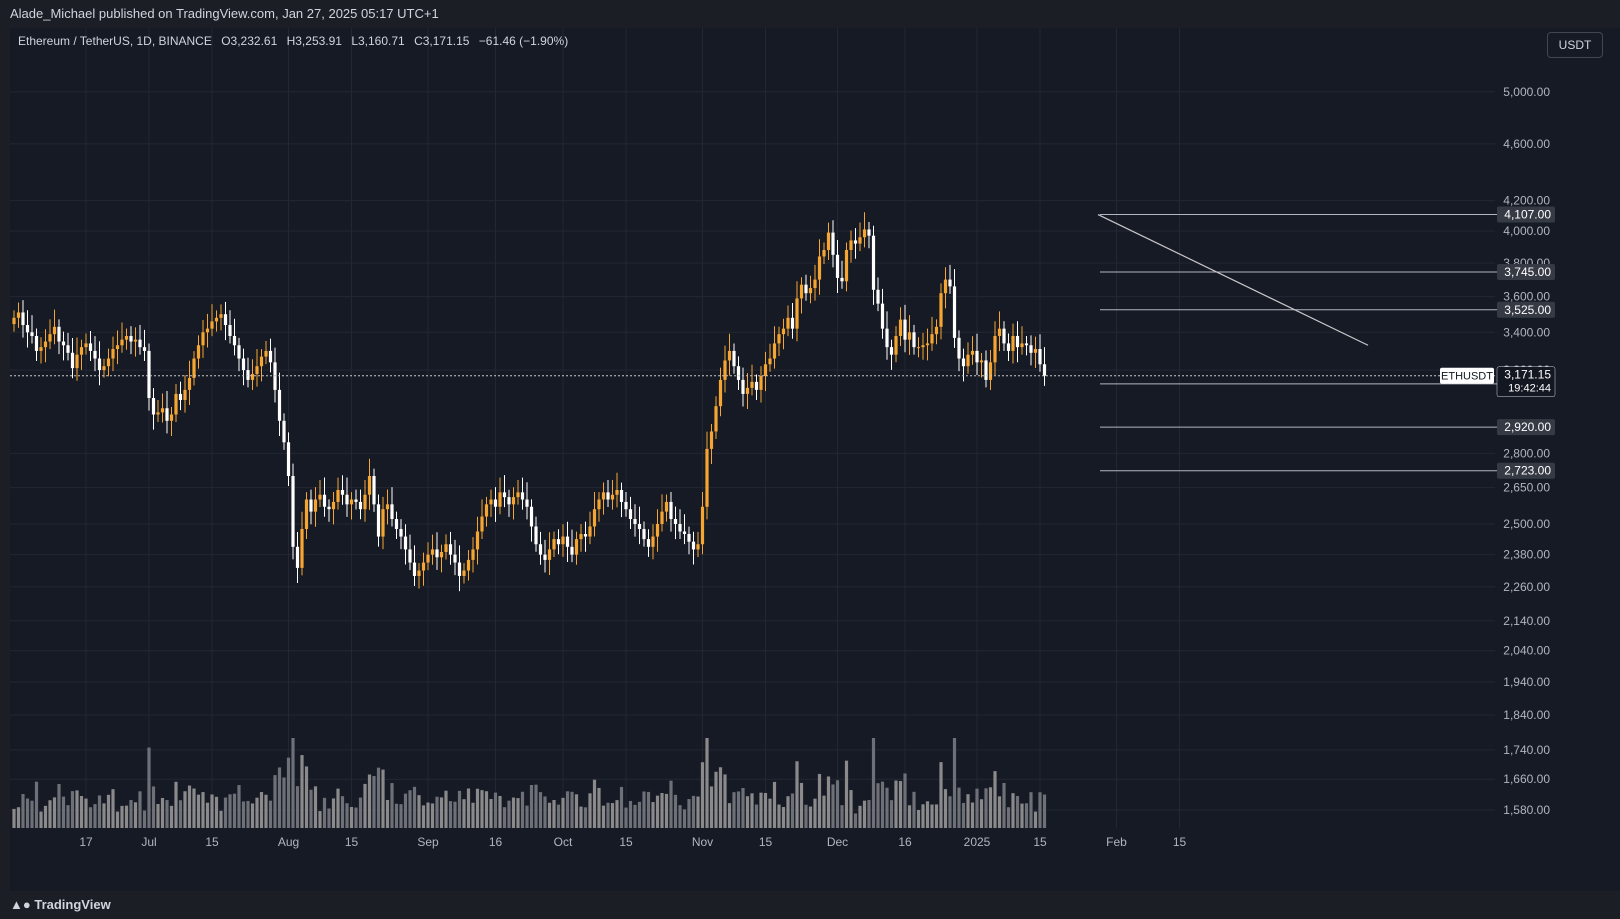 This screenshot has height=919, width=1620. Describe the element at coordinates (314, 41) in the screenshot. I see `high-value: H3,253.91` at that location.